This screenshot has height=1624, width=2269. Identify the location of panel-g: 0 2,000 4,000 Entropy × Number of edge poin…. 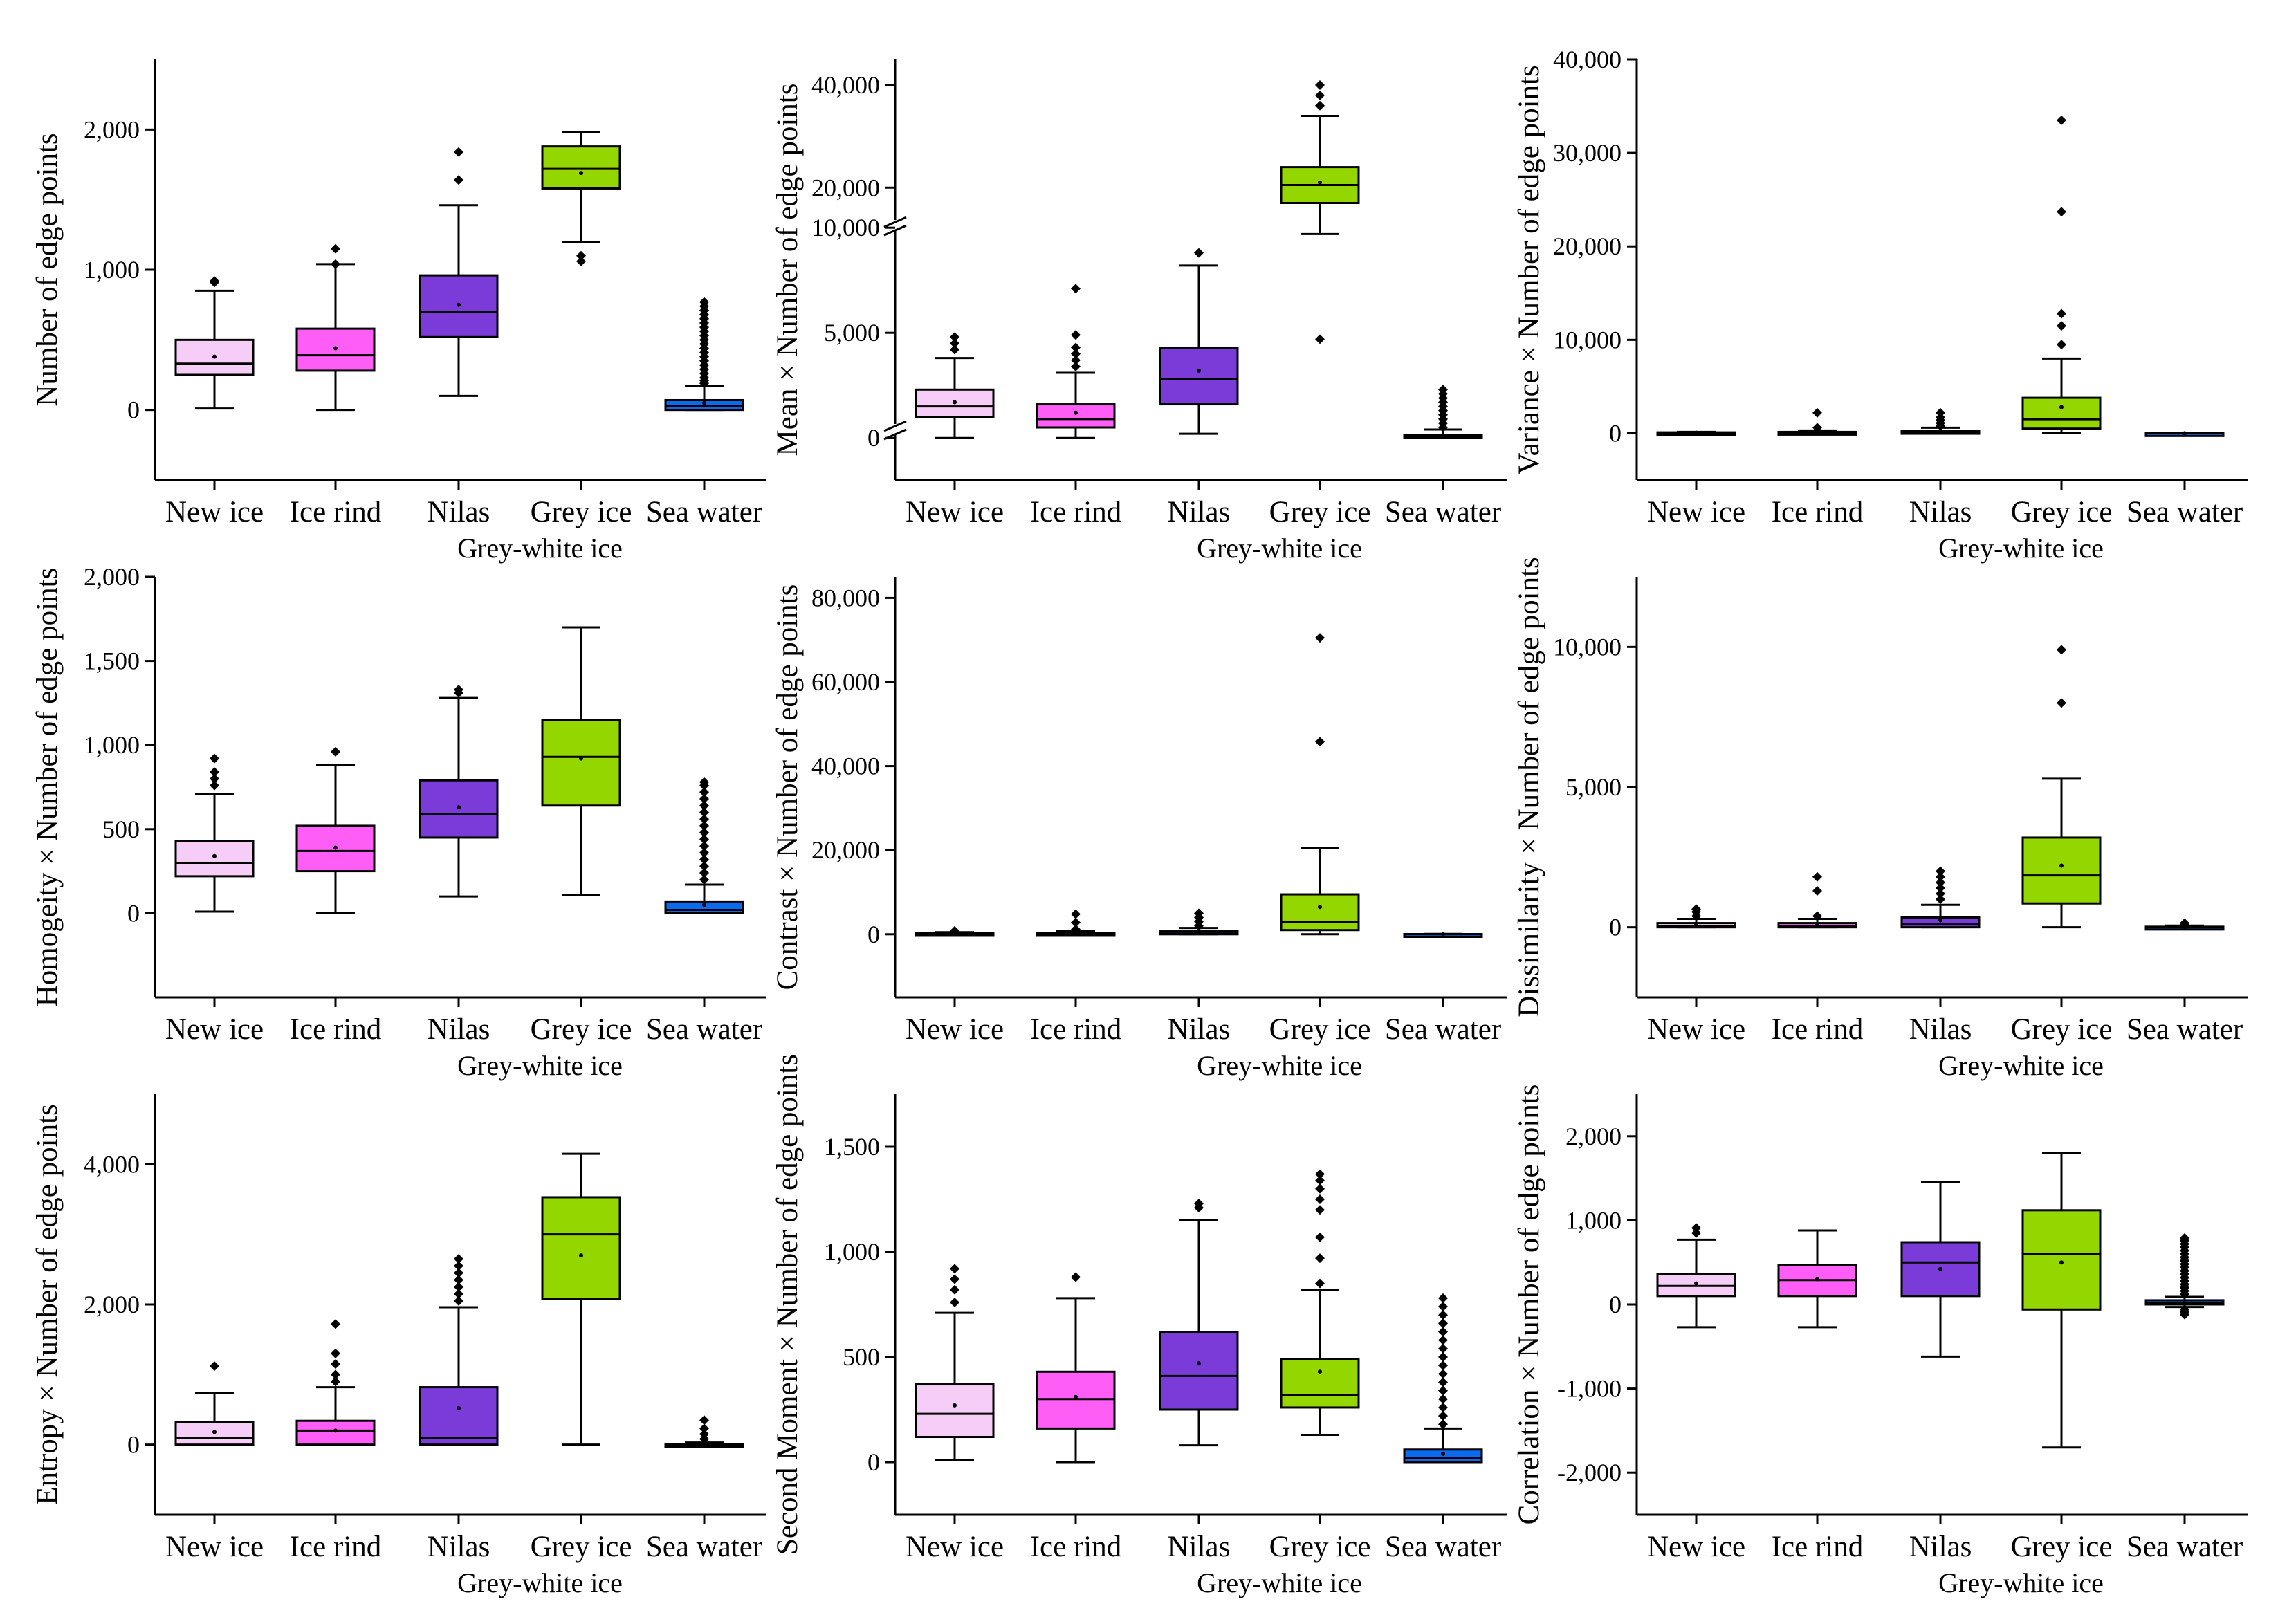
(398, 1346).